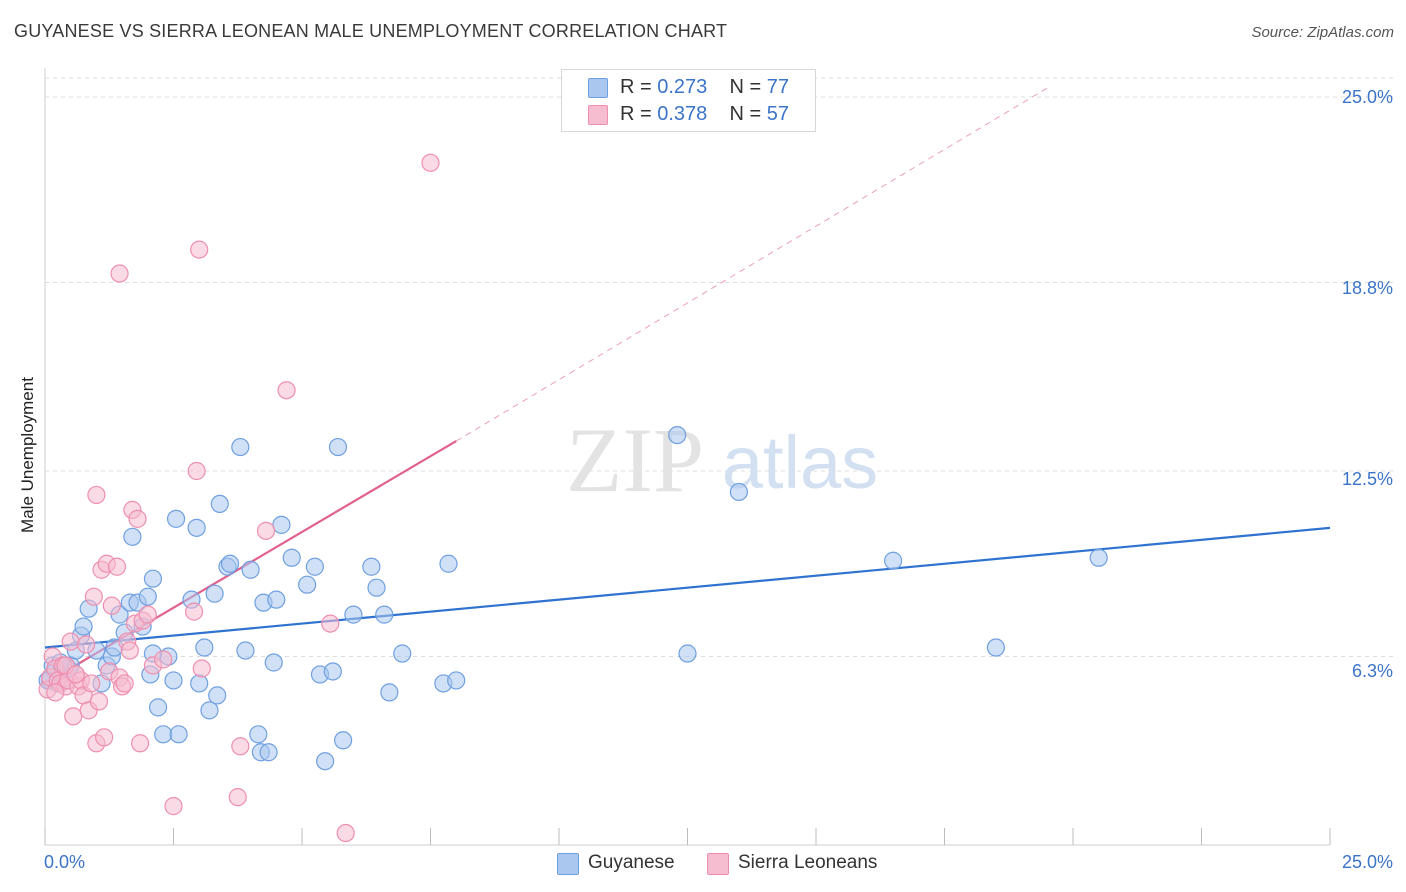 The width and height of the screenshot is (1406, 892). What do you see at coordinates (65, 862) in the screenshot?
I see `x-tick-label-min: 0.0%` at bounding box center [65, 862].